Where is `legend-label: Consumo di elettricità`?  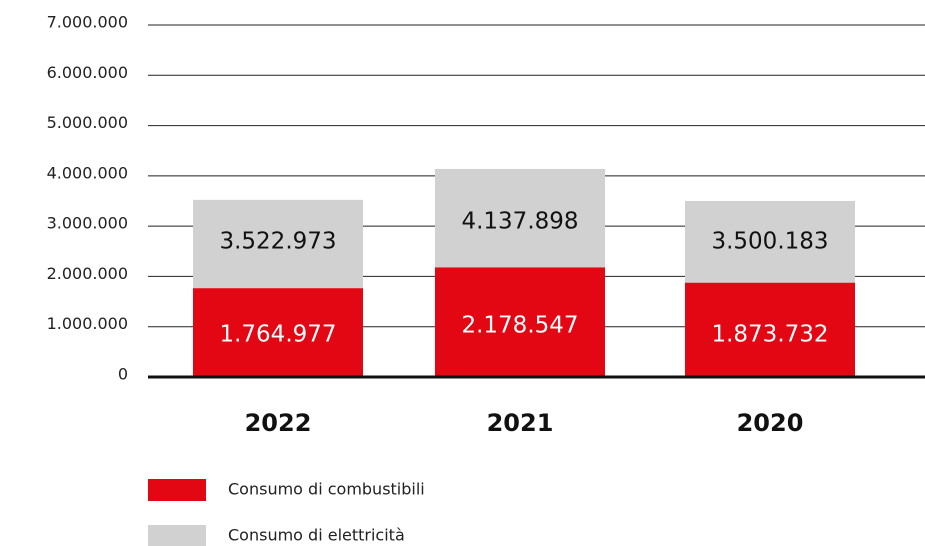 legend-label: Consumo di elettricità is located at coordinates (316, 535).